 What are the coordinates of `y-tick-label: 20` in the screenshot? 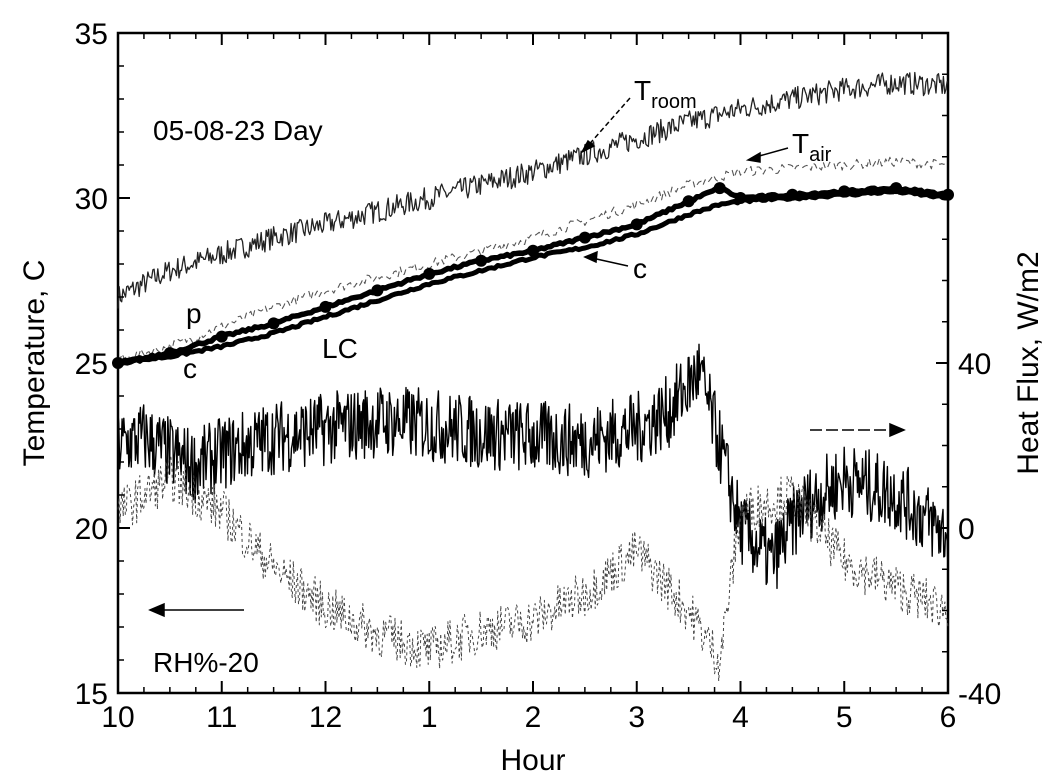 It's located at (91, 529).